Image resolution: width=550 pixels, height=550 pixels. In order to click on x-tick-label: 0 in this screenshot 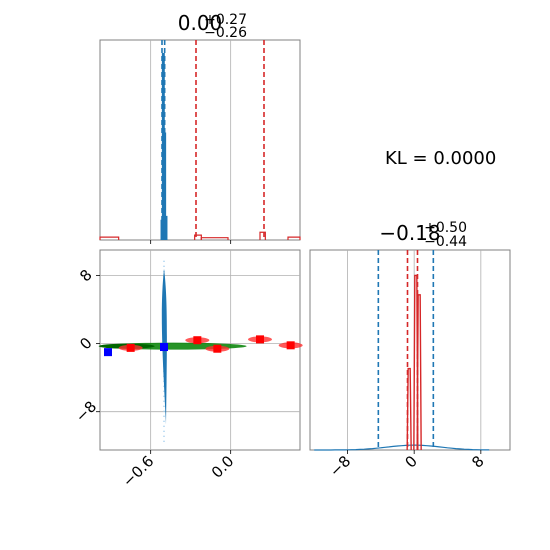, I will do `click(411, 461)`.